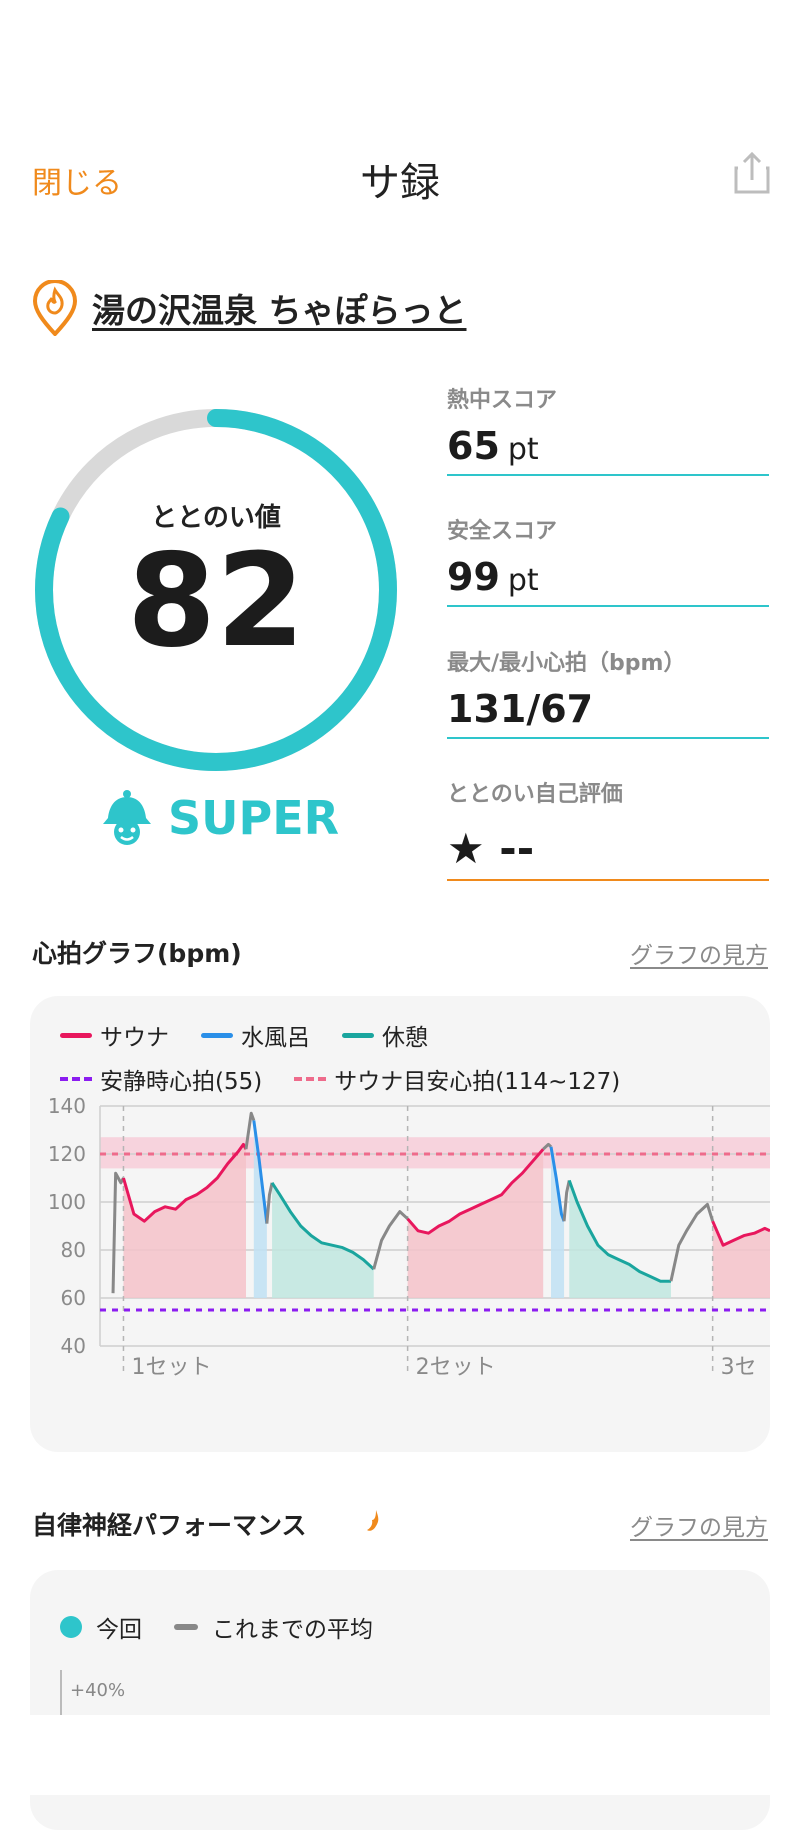 This screenshot has height=1830, width=800. What do you see at coordinates (456, 1367) in the screenshot?
I see `set-label: 2セット` at bounding box center [456, 1367].